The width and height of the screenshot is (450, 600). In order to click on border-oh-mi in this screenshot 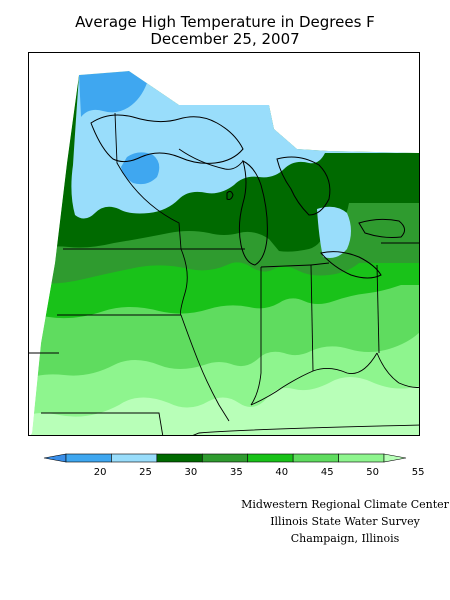, I will do `click(320, 264)`.